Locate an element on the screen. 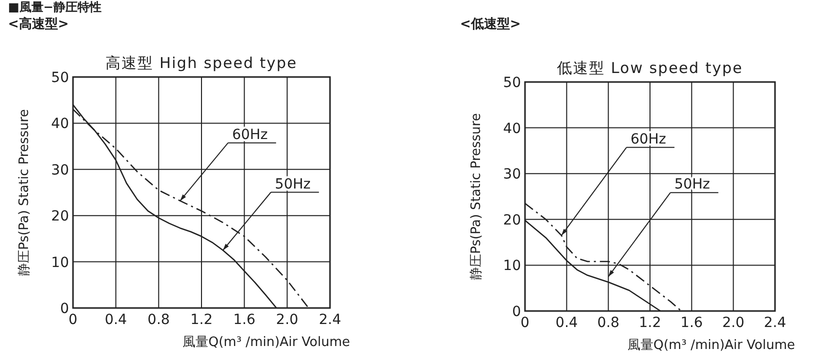  chart-title: 低速型 Low speed type is located at coordinates (650, 68).